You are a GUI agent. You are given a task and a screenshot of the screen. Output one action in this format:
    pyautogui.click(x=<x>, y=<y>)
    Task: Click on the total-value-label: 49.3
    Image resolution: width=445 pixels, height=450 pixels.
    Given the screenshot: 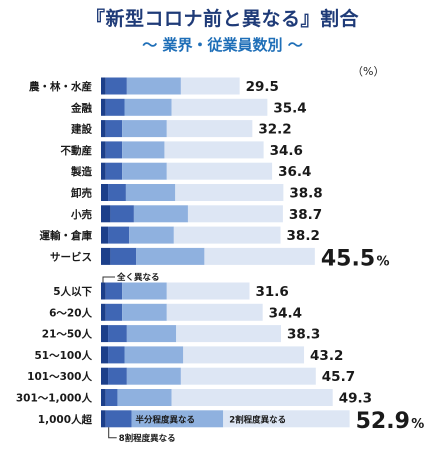 What is the action you would take?
    pyautogui.click(x=355, y=399)
    